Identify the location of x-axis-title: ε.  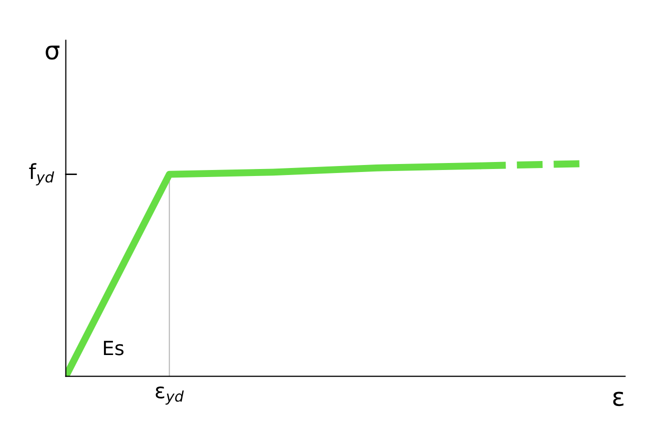
(618, 399).